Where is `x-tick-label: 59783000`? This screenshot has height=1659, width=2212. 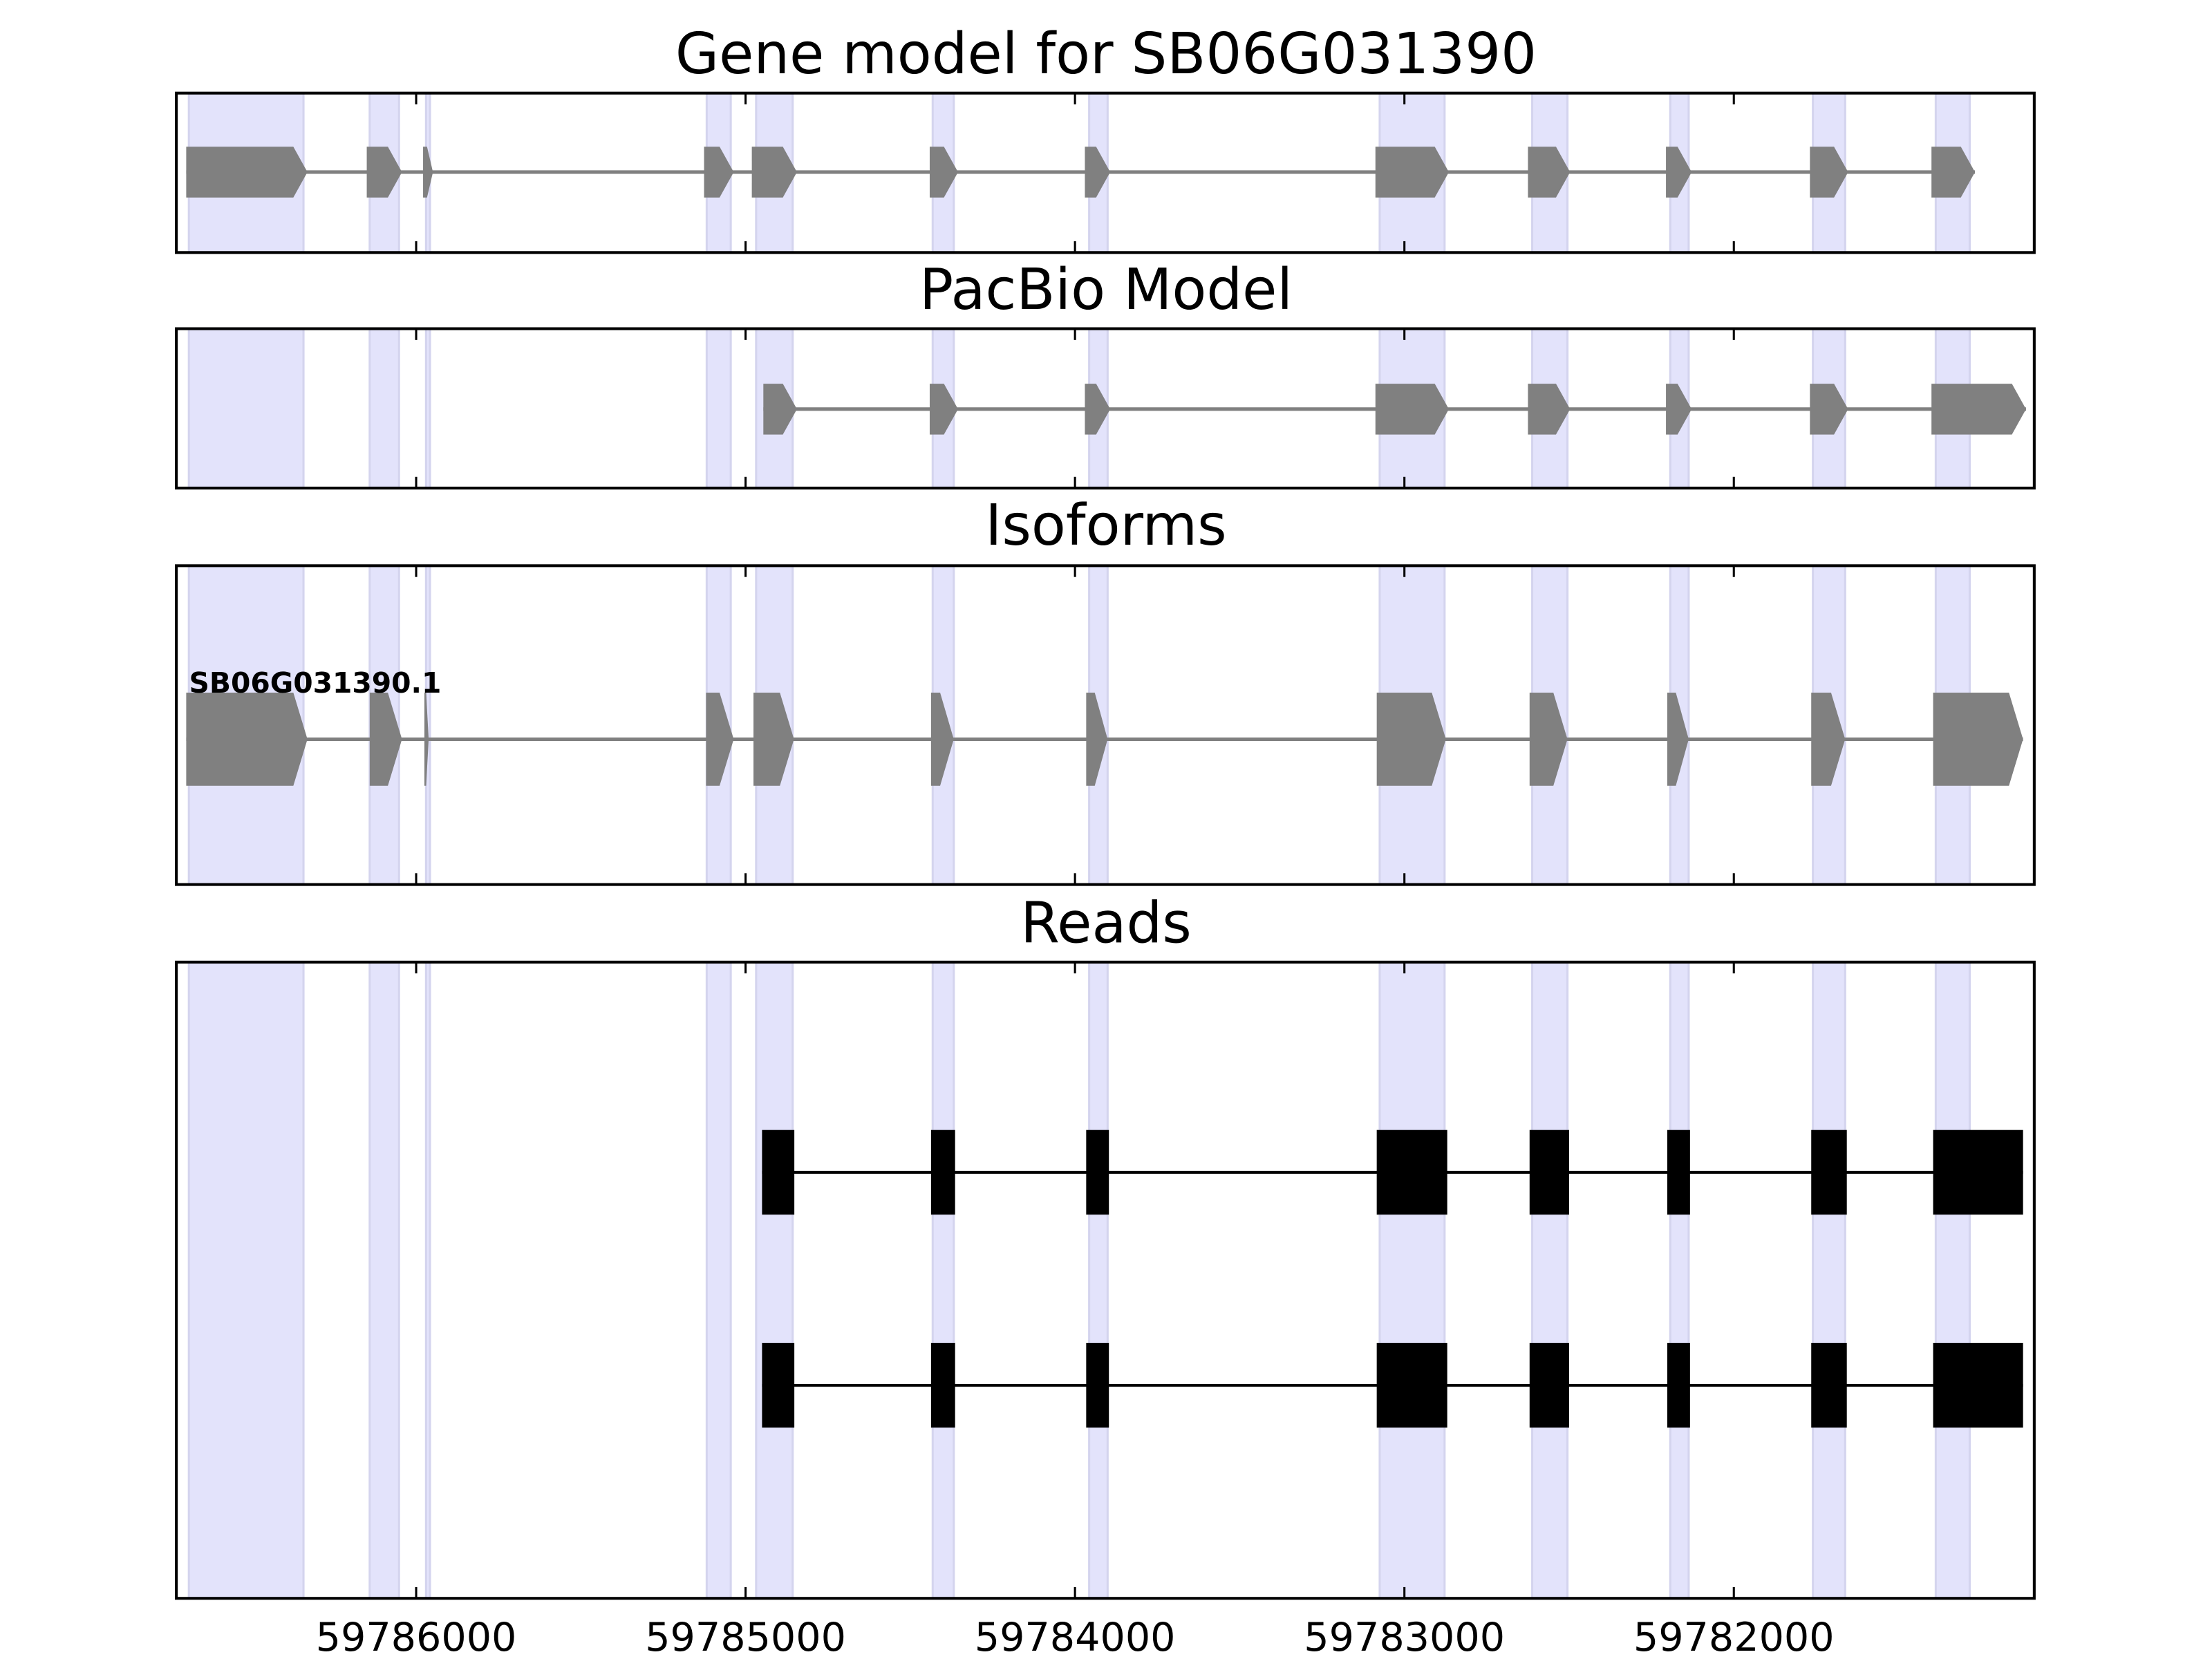
x-tick-label: 59783000 is located at coordinates (1405, 1637).